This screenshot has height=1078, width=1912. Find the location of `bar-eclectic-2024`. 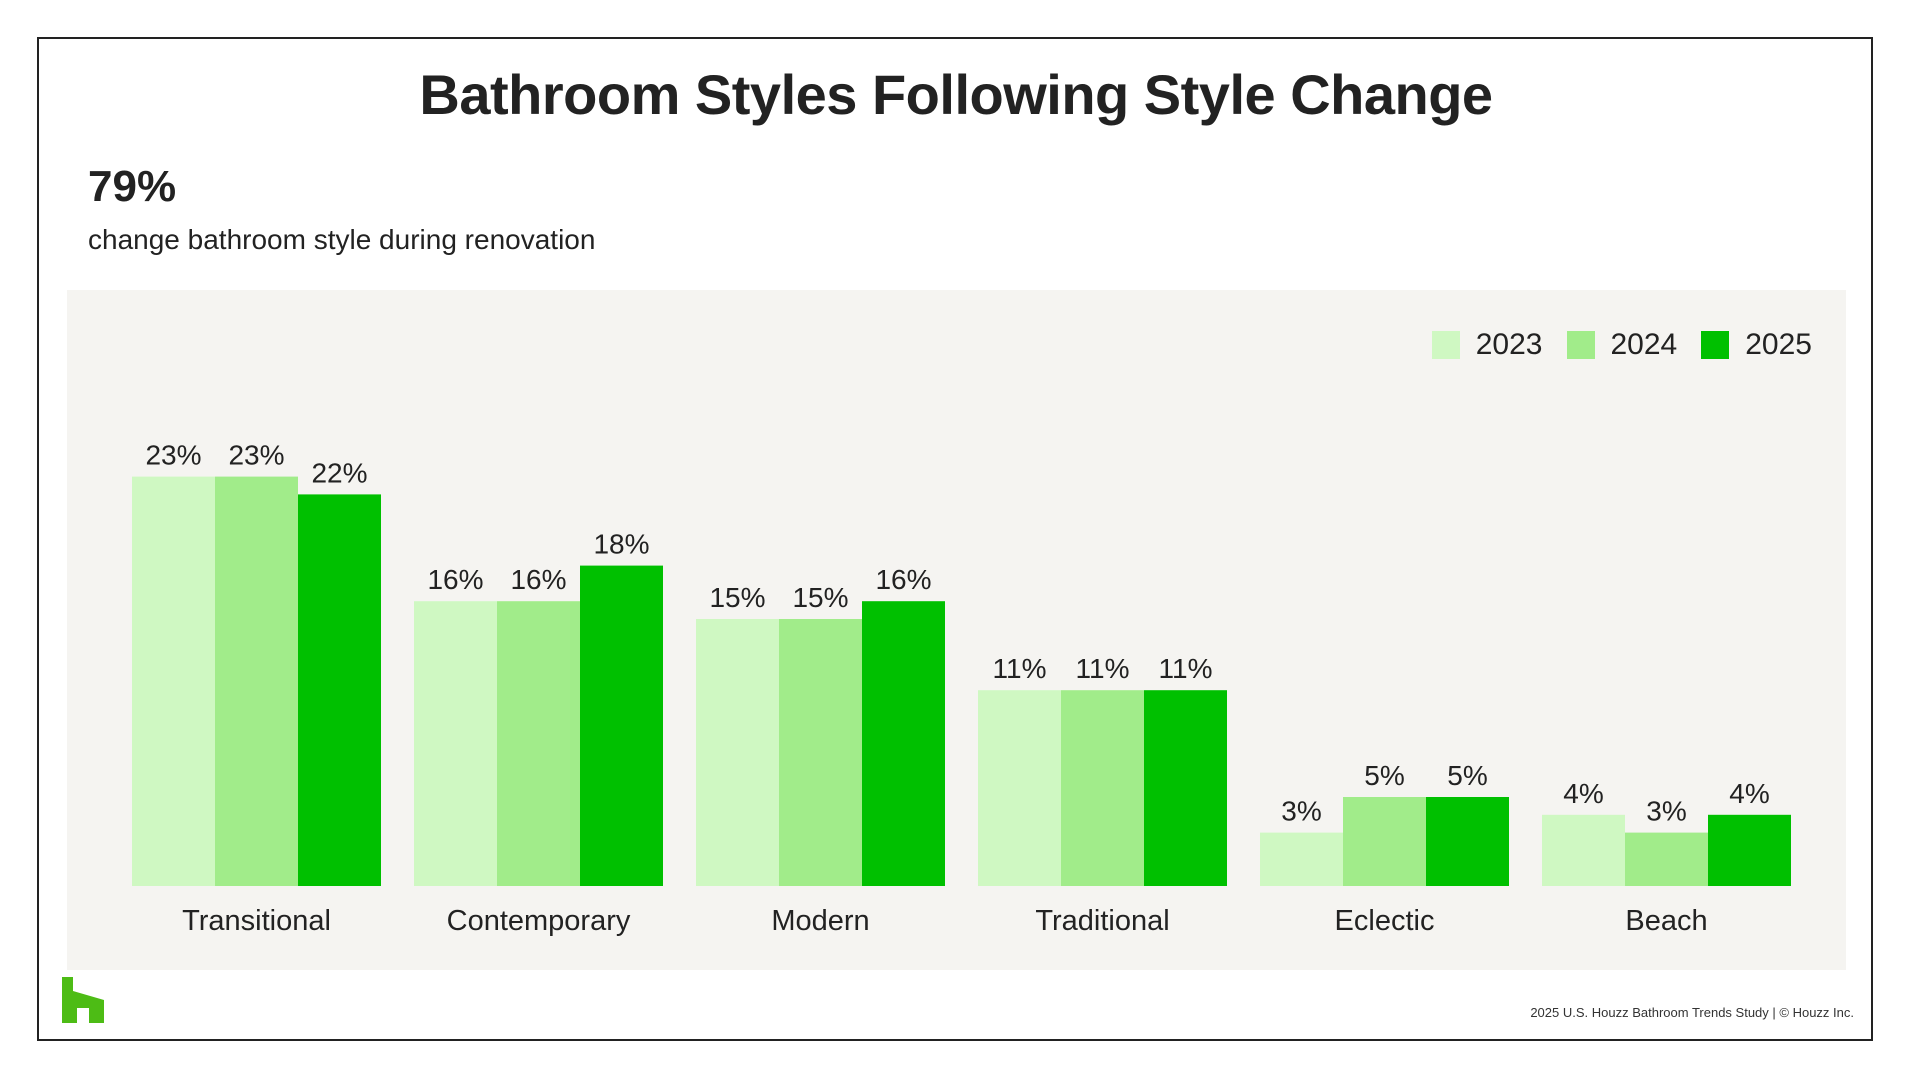

bar-eclectic-2024 is located at coordinates (1384, 841).